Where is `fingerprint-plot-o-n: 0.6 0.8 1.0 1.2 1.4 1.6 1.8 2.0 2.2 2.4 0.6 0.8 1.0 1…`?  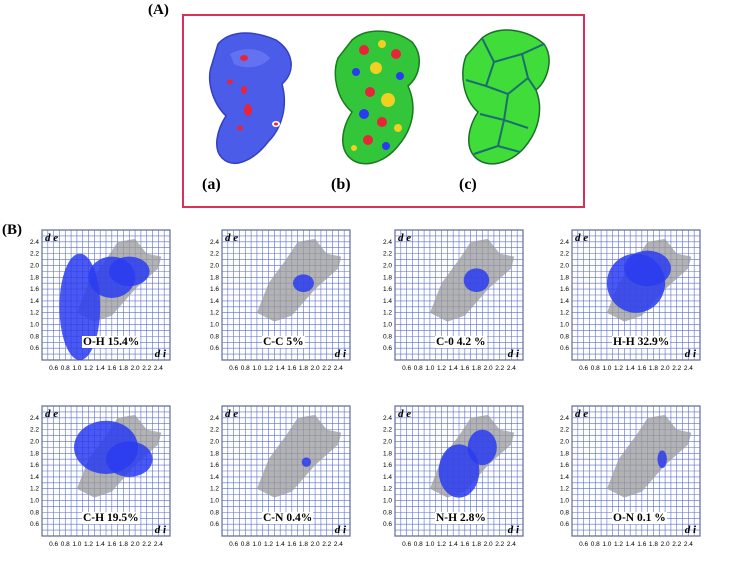
fingerprint-plot-o-n: 0.6 0.8 1.0 1.2 1.4 1.6 1.8 2.0 2.2 2.4 0.6 0.8 1.0 1… is located at coordinates (624, 473).